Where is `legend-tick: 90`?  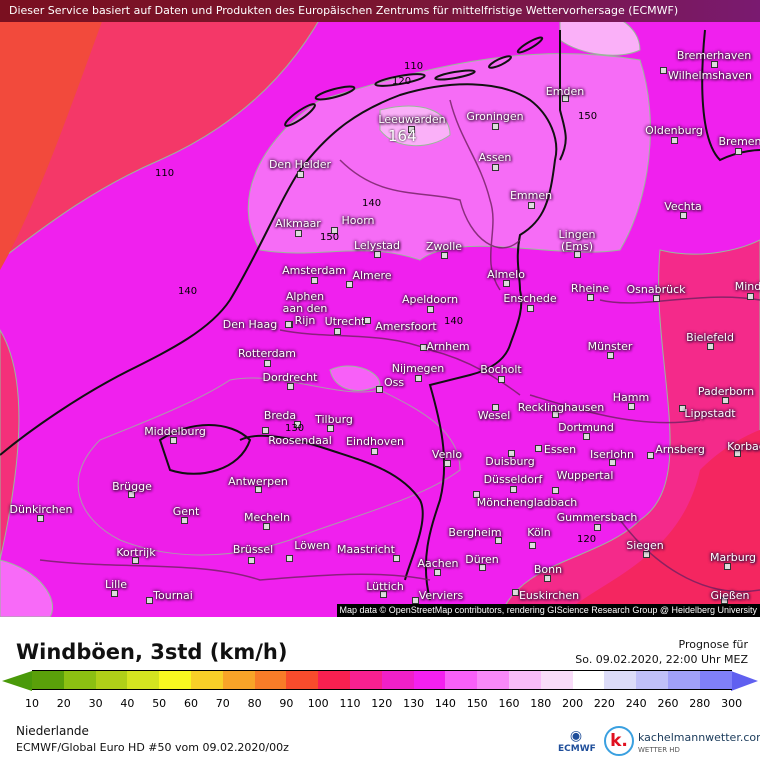 legend-tick: 90 is located at coordinates (286, 703).